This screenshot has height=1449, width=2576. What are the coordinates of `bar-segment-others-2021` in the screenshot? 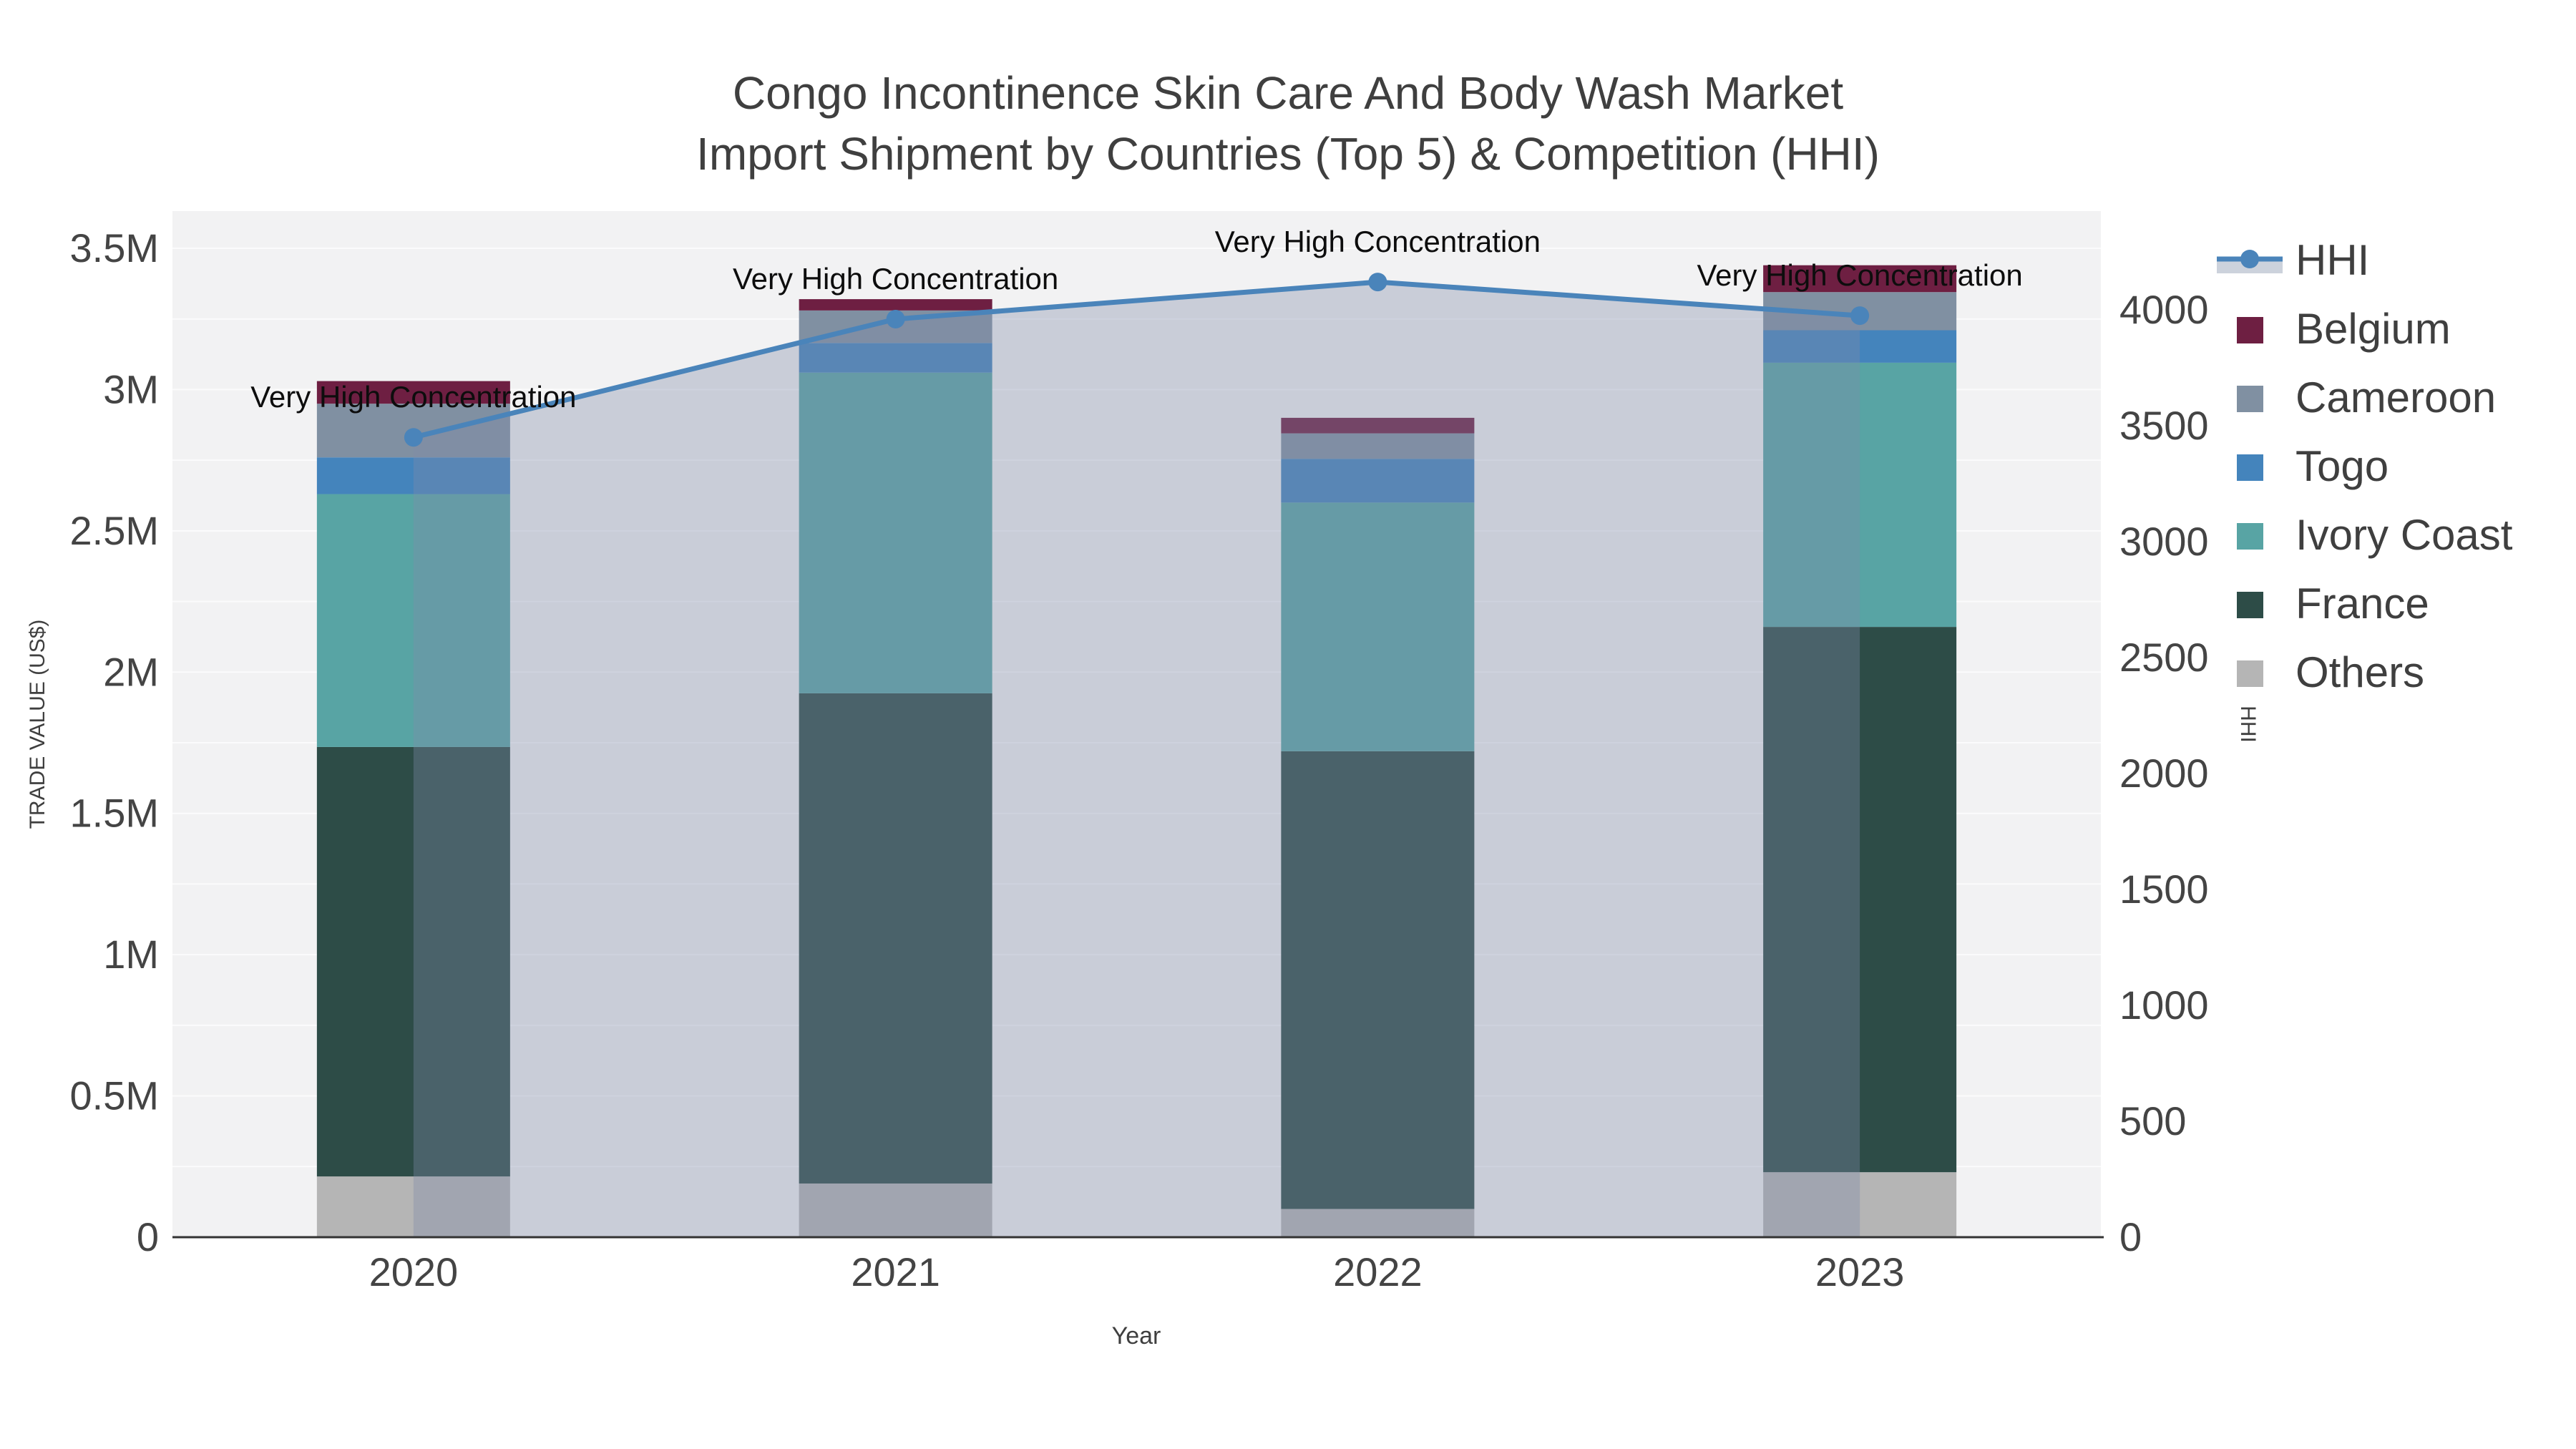 It's located at (895, 1210).